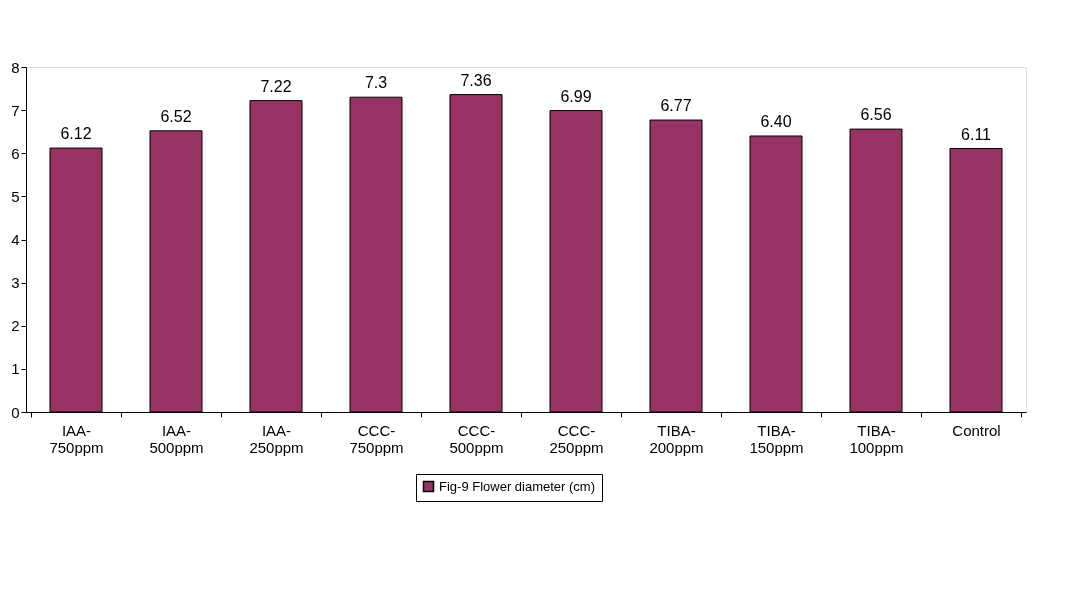 This screenshot has width=1074, height=603. Describe the element at coordinates (376, 83) in the screenshot. I see `data-label: 7.3` at that location.